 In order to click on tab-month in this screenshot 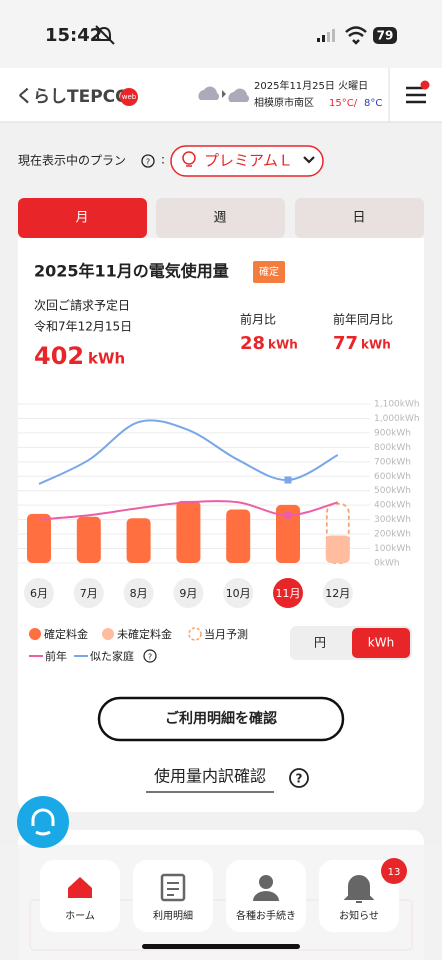, I will do `click(82, 218)`.